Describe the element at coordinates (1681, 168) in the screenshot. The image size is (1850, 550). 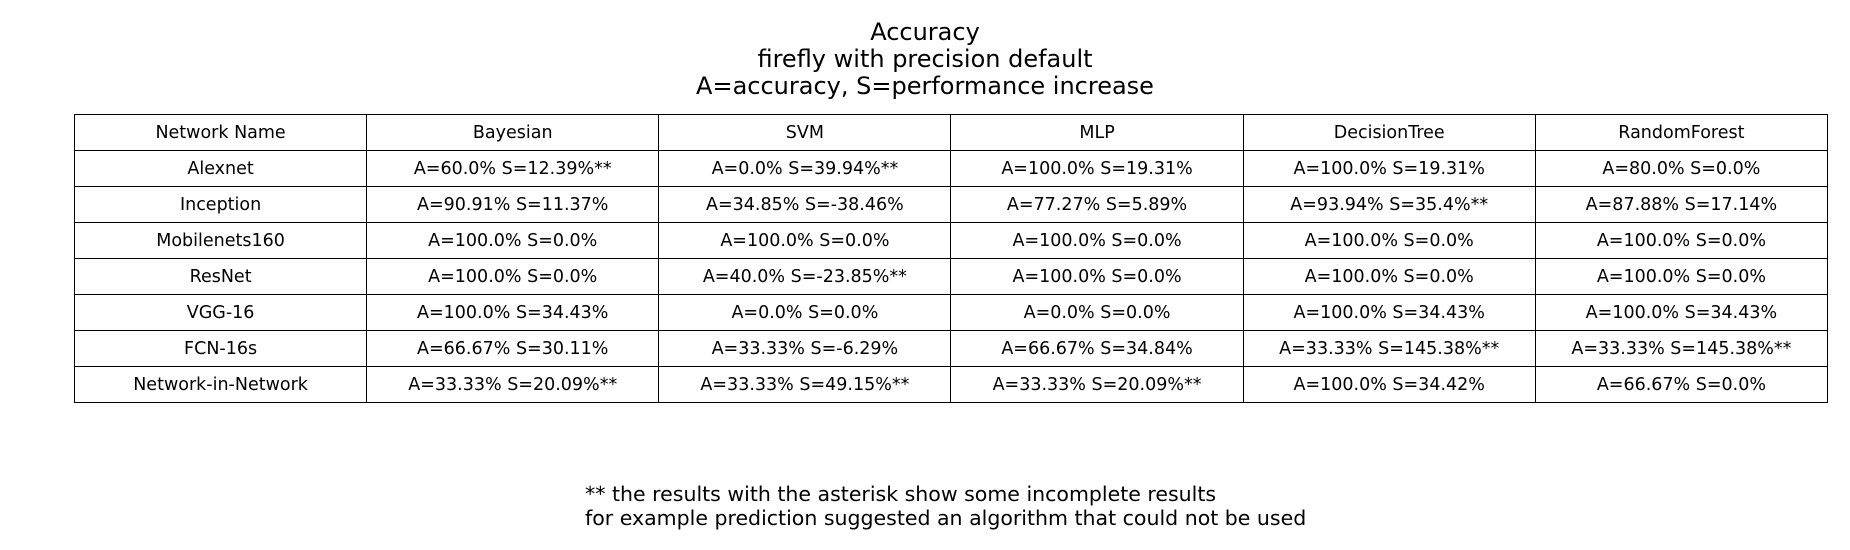
I see `result-cell: A=80.0% S=0.0%` at that location.